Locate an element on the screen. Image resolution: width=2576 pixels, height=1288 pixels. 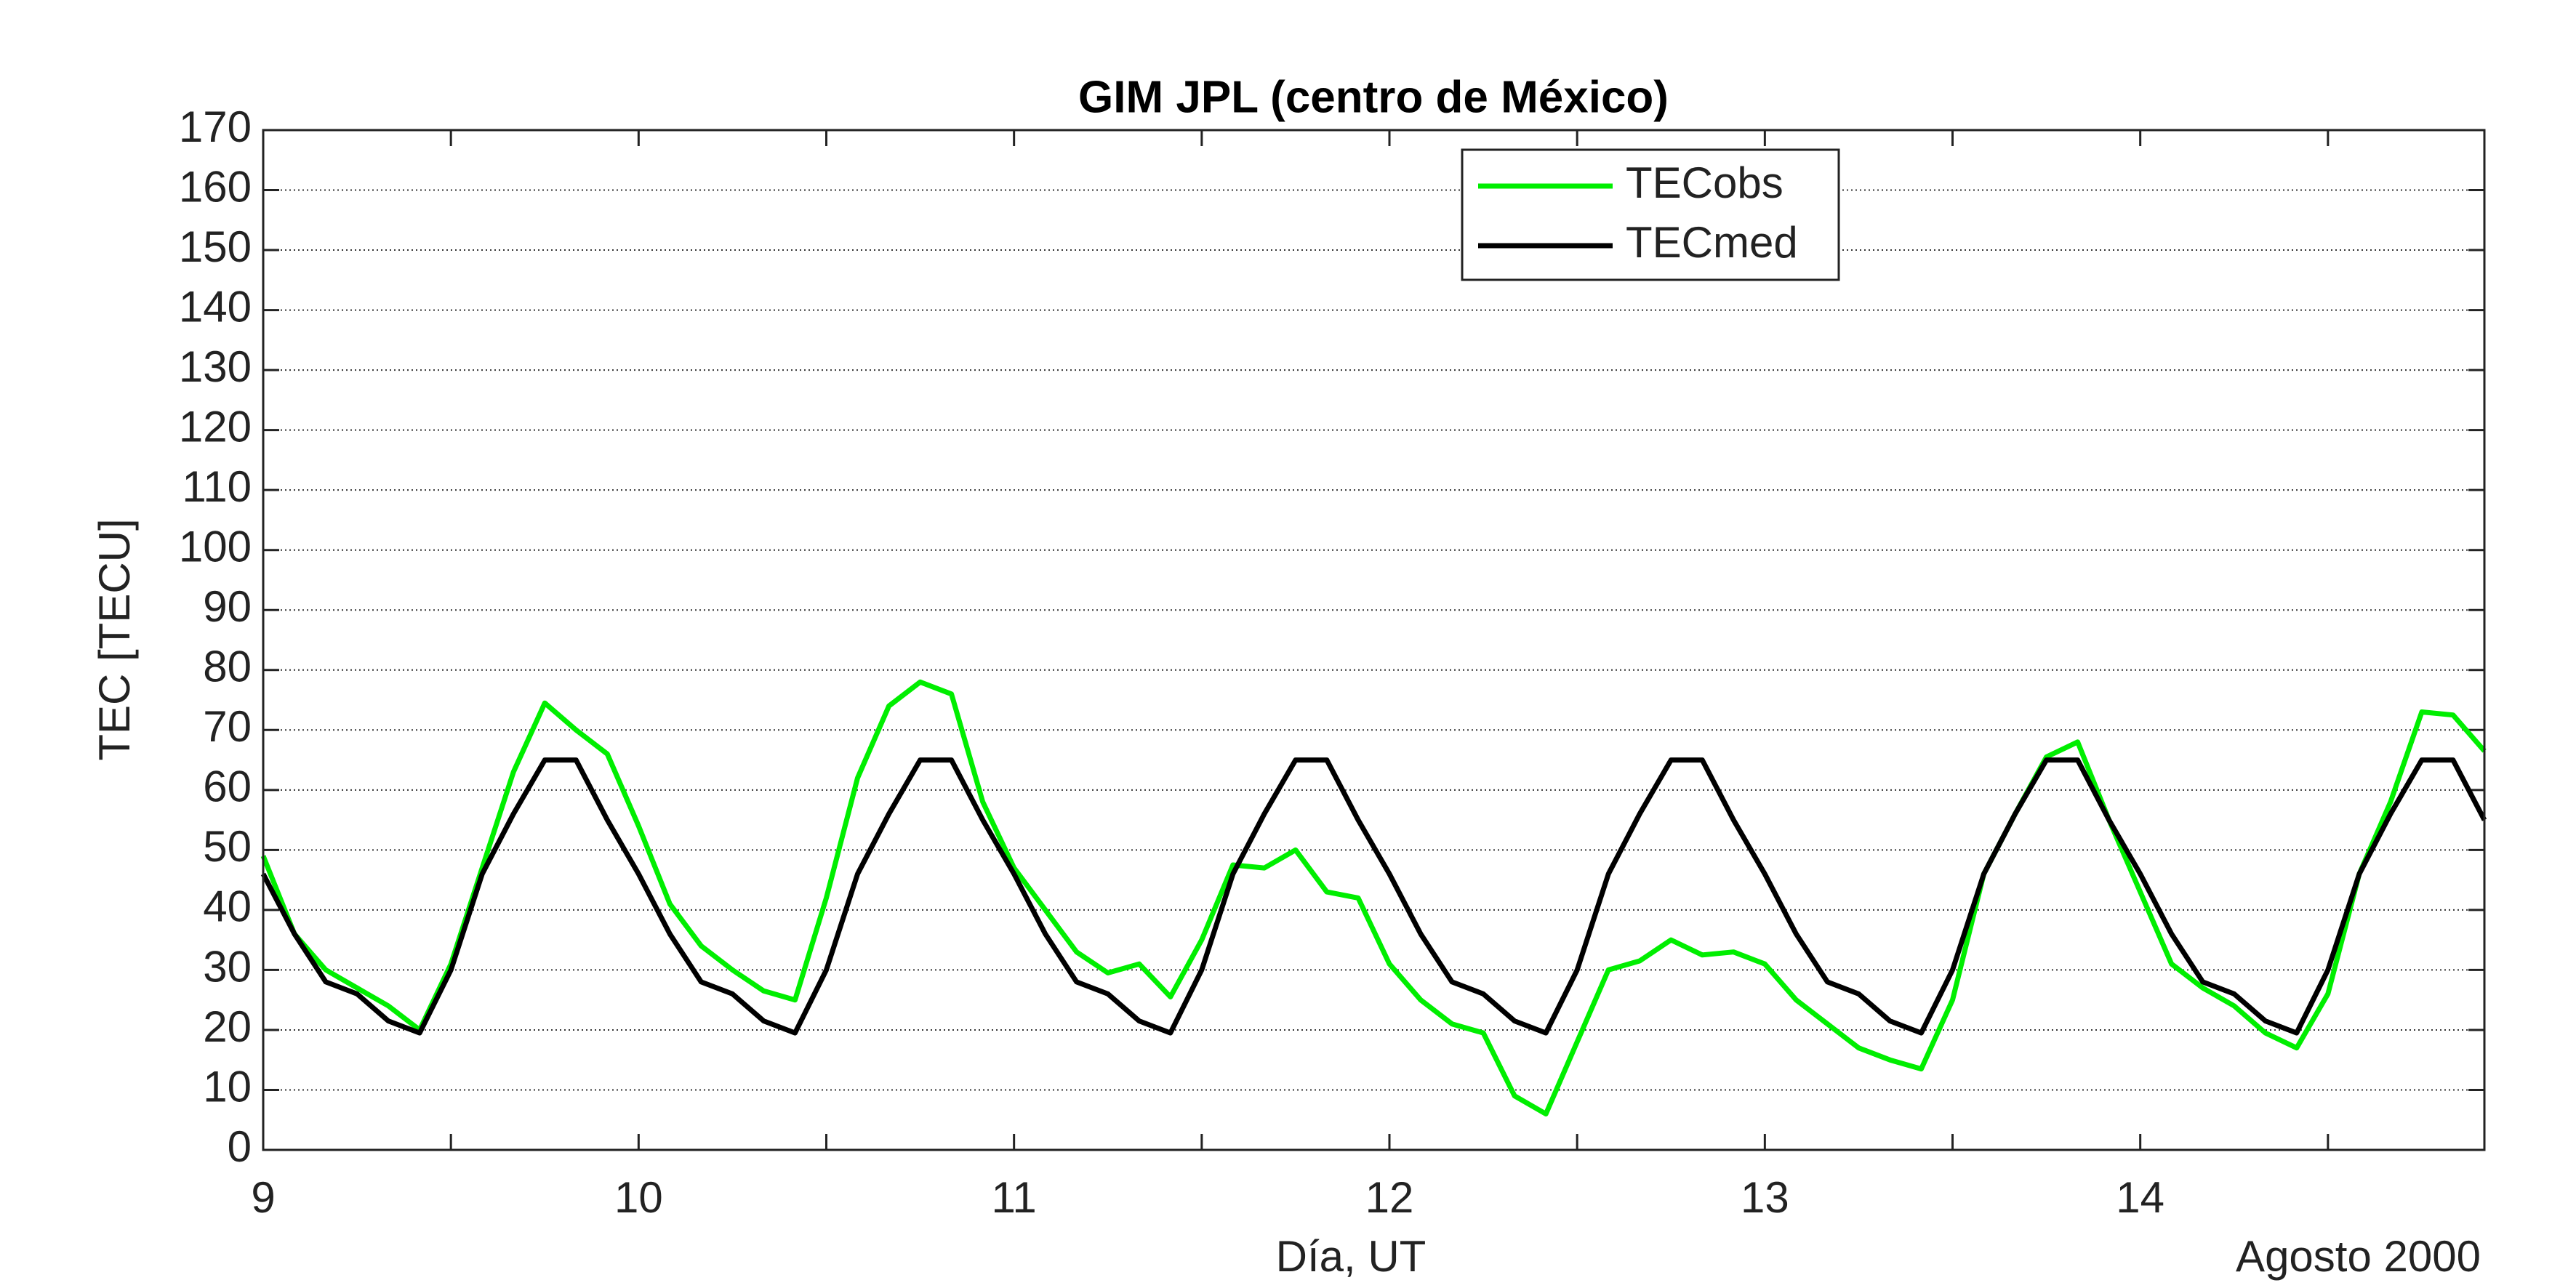
y-tick-label: 40 is located at coordinates (227, 906).